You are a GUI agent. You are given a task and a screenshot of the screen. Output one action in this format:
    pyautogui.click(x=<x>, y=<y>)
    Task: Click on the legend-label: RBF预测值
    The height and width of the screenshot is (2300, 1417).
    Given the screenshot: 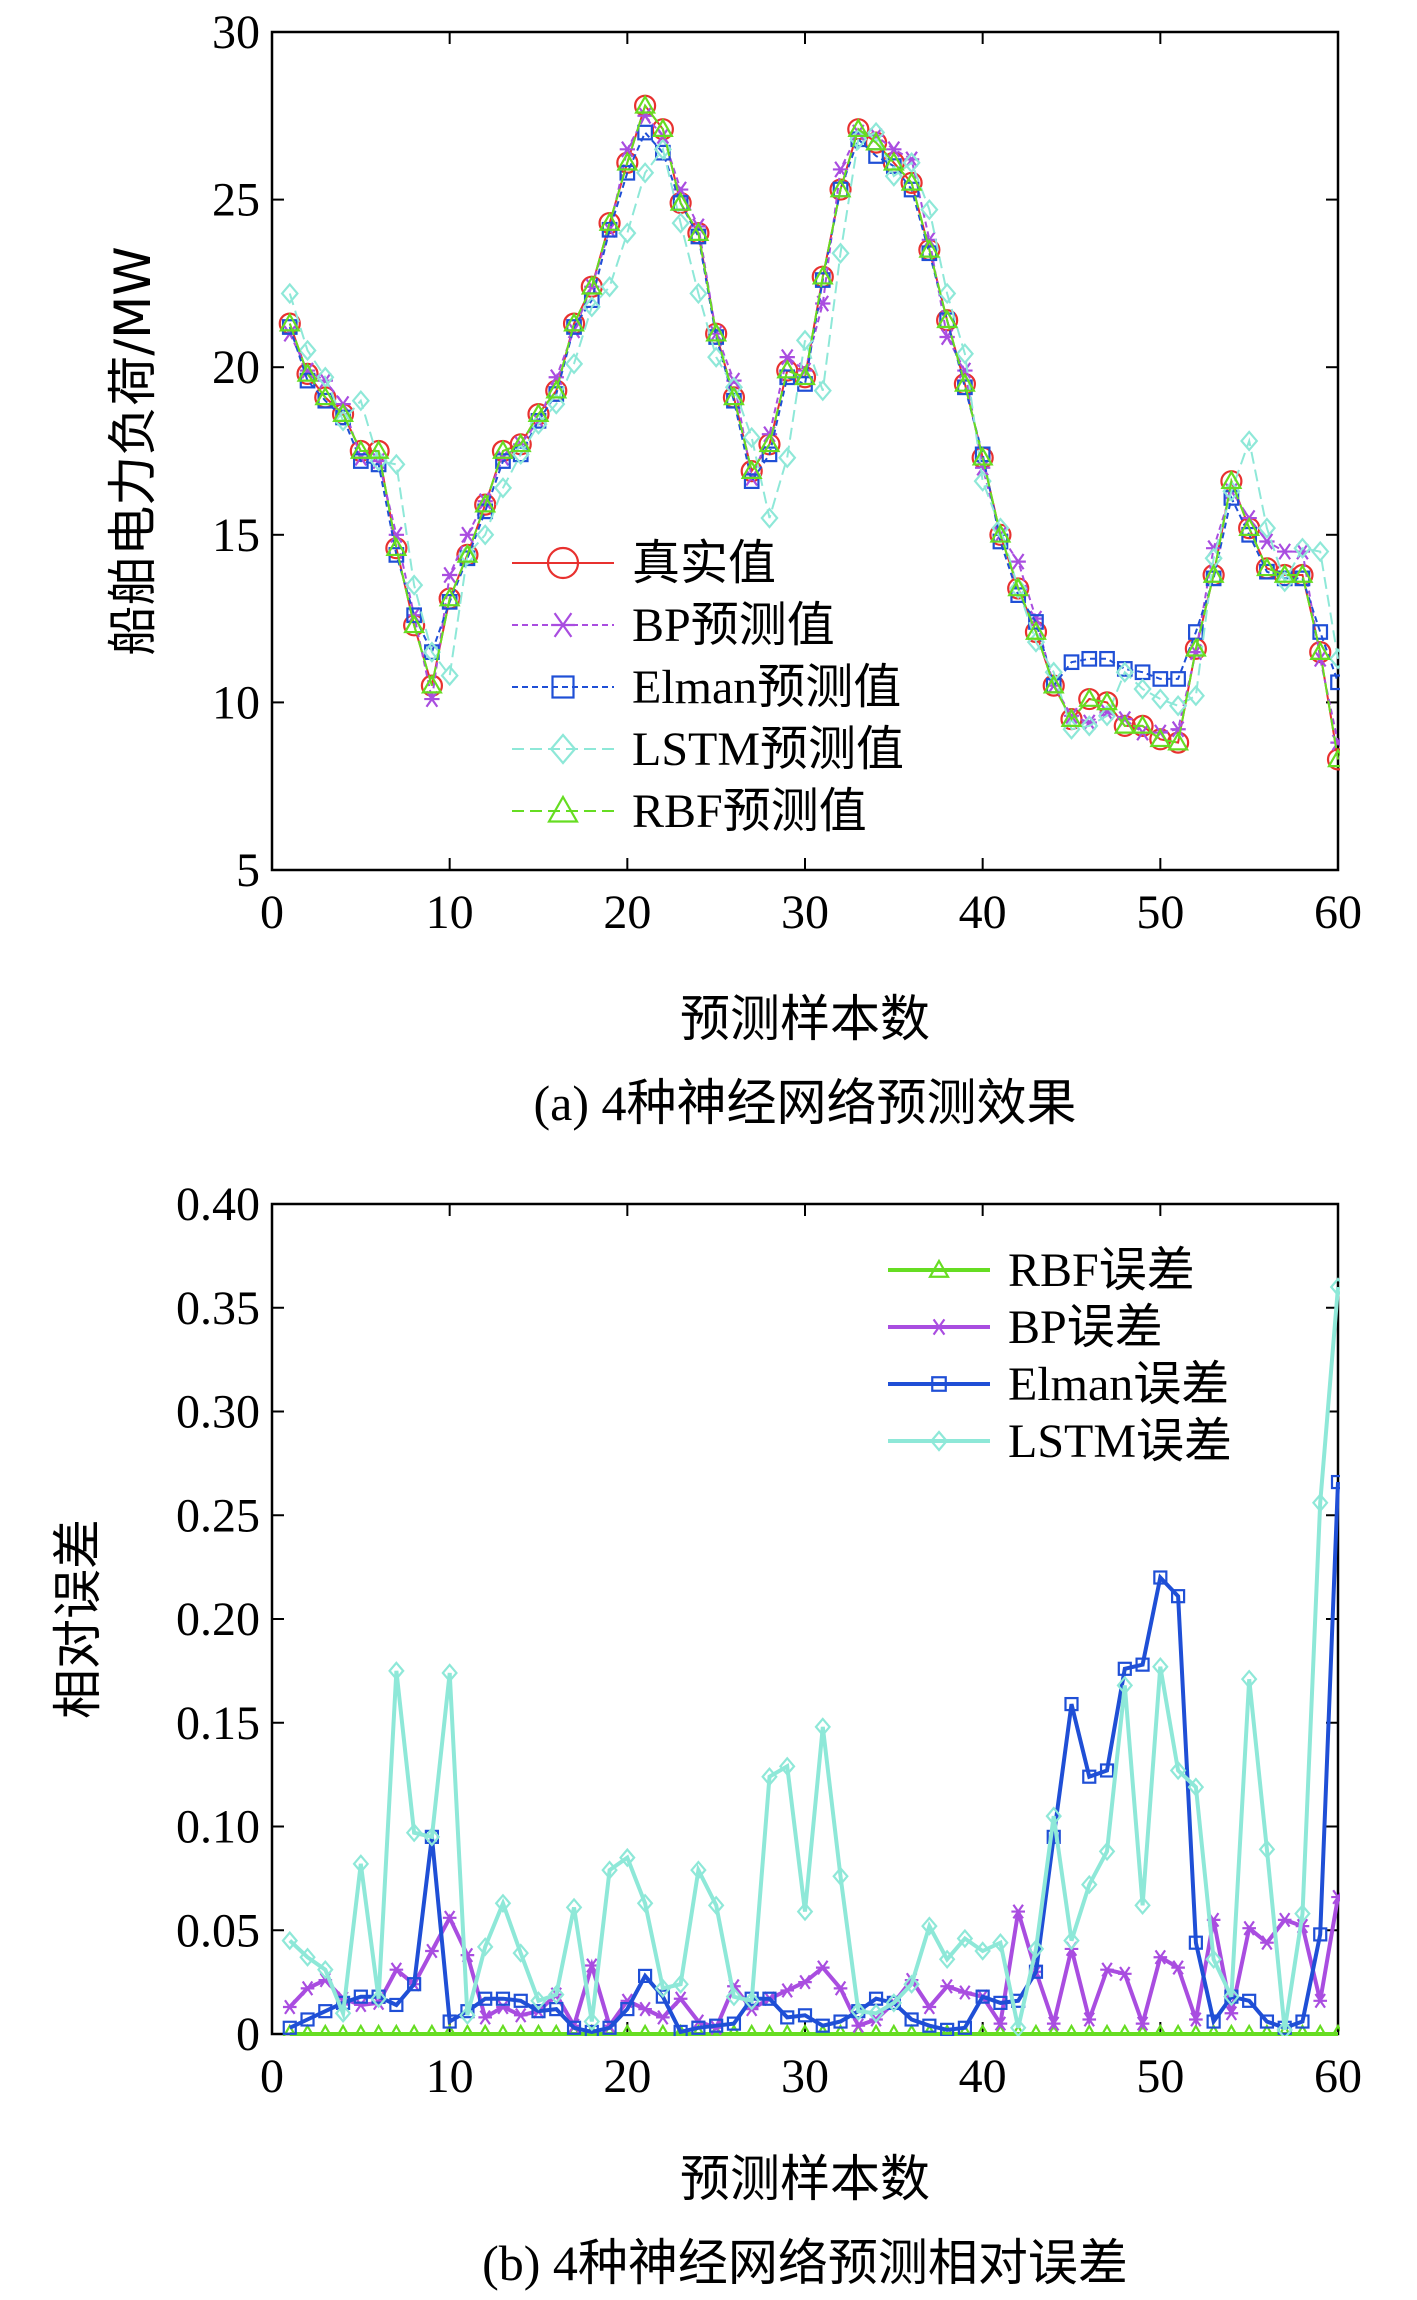 What is the action you would take?
    pyautogui.click(x=749, y=811)
    